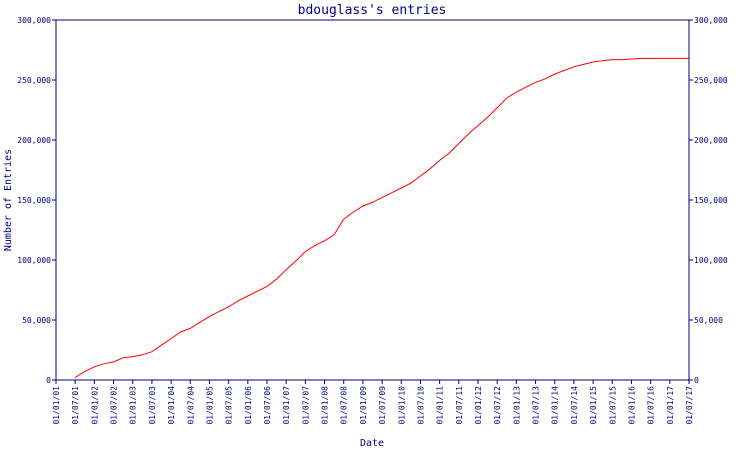  I want to click on chart-title: bdouglass's entries, so click(372, 10).